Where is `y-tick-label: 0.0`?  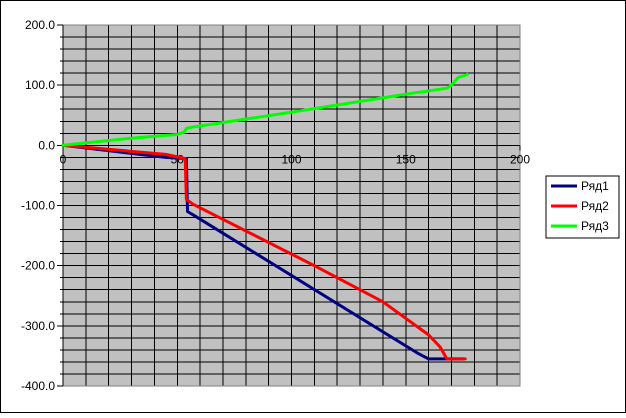 y-tick-label: 0.0 is located at coordinates (46, 145).